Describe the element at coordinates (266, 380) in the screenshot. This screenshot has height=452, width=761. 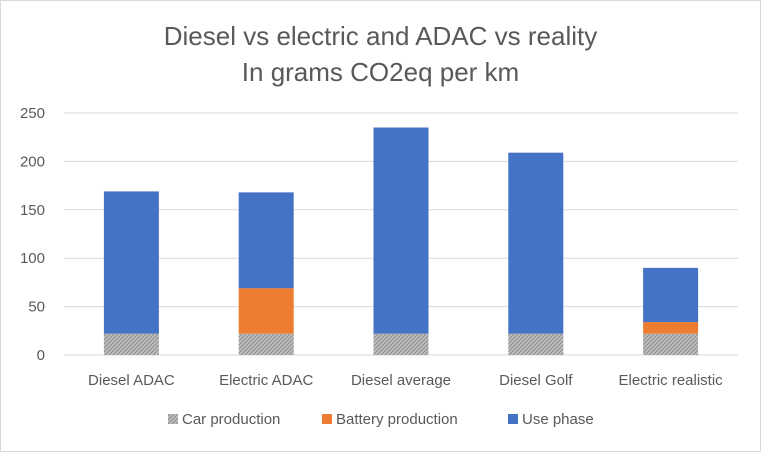
I see `x-category-label: Electric ADAC` at that location.